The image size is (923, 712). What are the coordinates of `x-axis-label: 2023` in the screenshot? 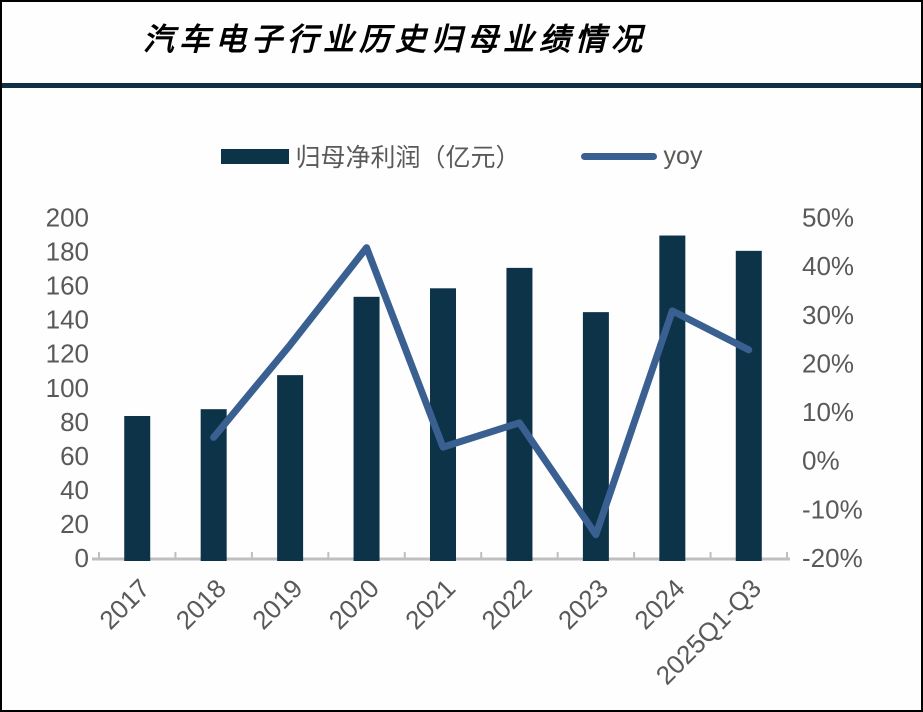 It's located at (583, 604).